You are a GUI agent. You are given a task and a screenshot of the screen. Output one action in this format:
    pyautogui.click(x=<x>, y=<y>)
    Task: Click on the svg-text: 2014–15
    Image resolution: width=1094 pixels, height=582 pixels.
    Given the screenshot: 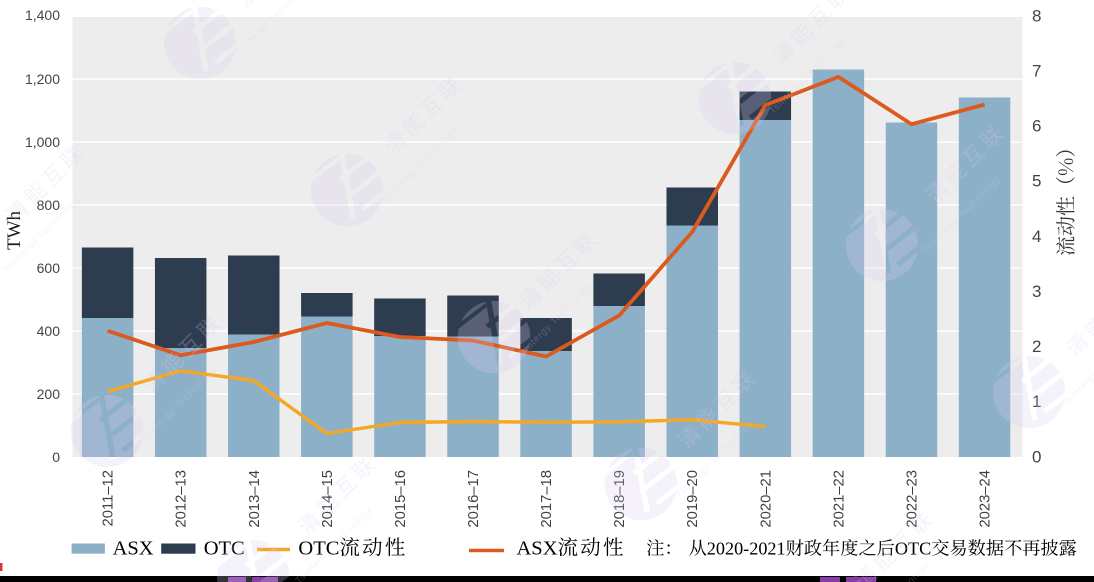 What is the action you would take?
    pyautogui.click(x=328, y=499)
    